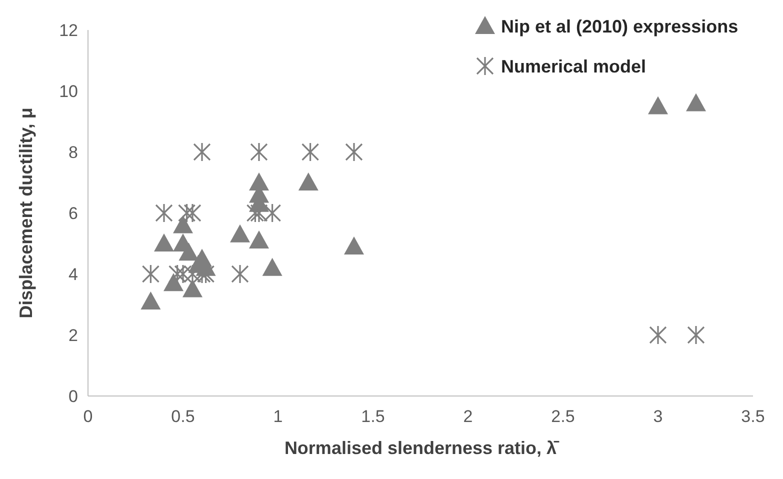  Describe the element at coordinates (73, 213) in the screenshot. I see `y-tick-label: 6` at that location.